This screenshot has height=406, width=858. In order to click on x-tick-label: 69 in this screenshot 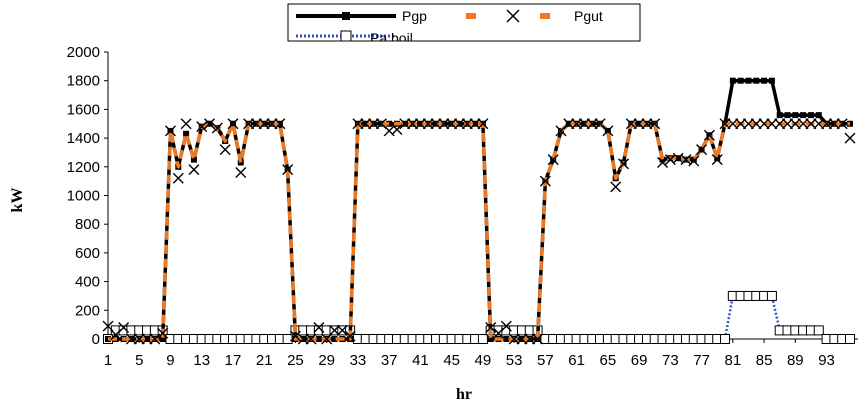, I will do `click(639, 360)`.